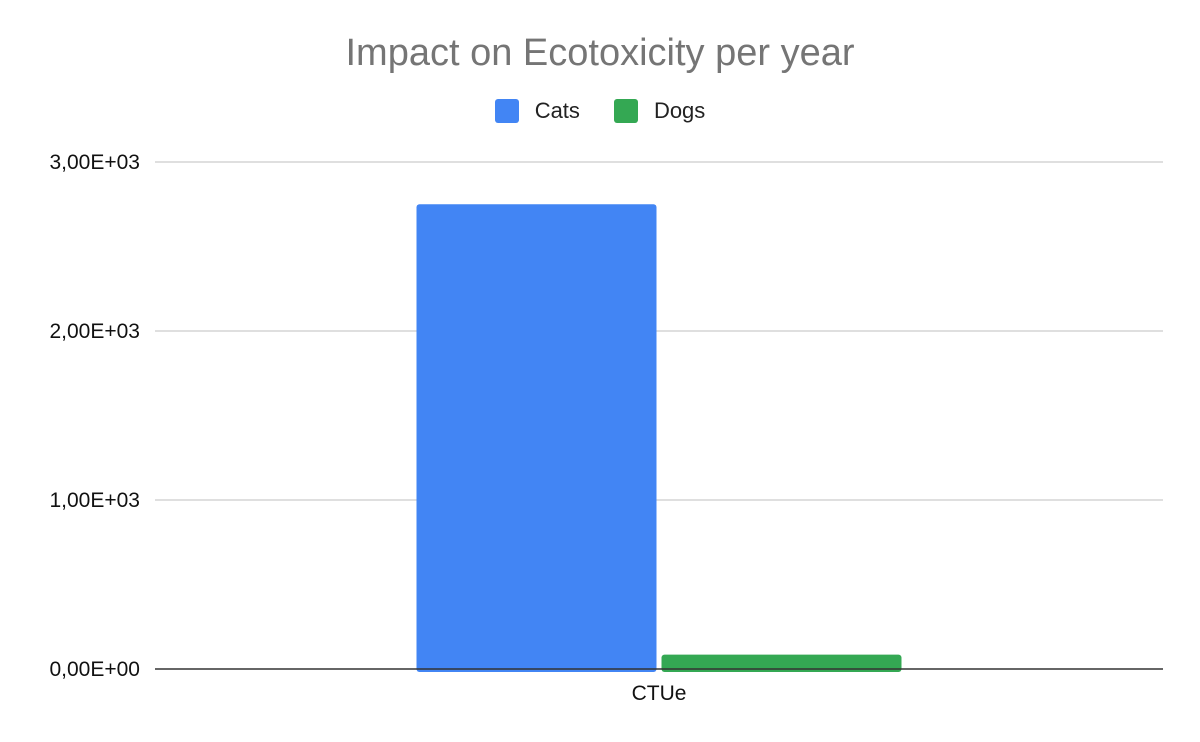 The width and height of the screenshot is (1200, 742). I want to click on y-tick-label: 1,00E+03, so click(94, 500).